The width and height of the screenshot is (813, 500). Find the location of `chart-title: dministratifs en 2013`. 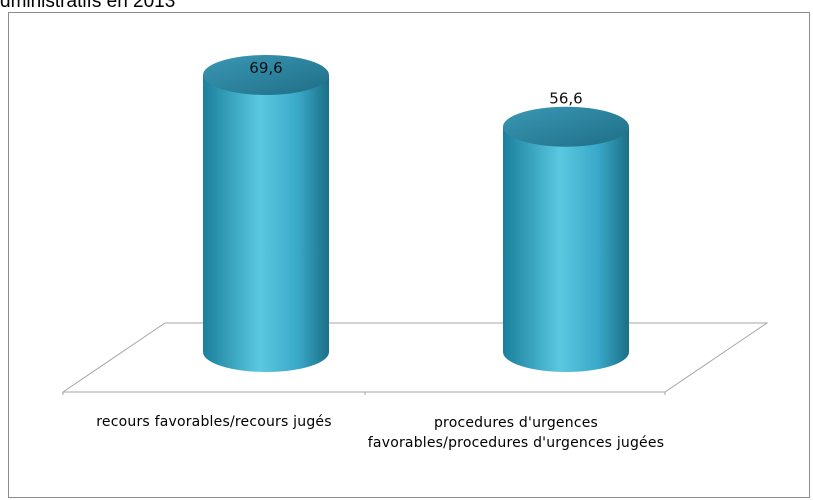

chart-title: dministratifs en 2013 is located at coordinates (88, 6).